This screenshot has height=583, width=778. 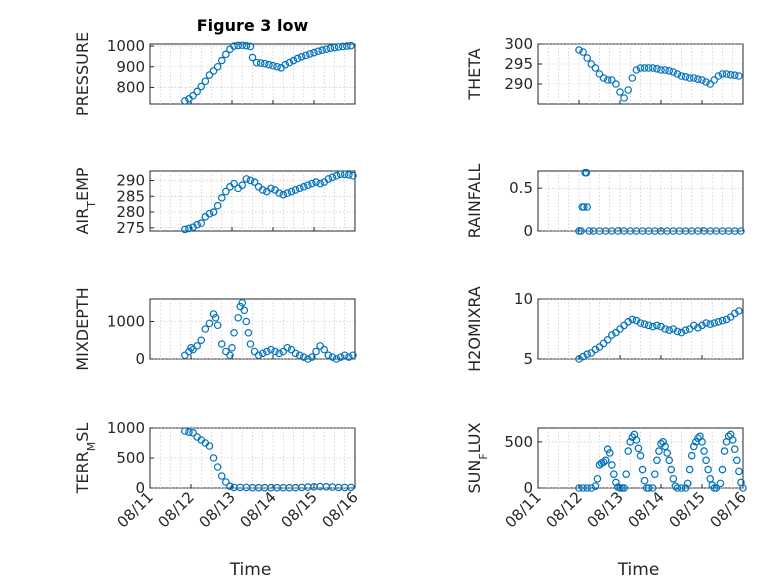 I want to click on axes-frame, so click(x=640, y=458).